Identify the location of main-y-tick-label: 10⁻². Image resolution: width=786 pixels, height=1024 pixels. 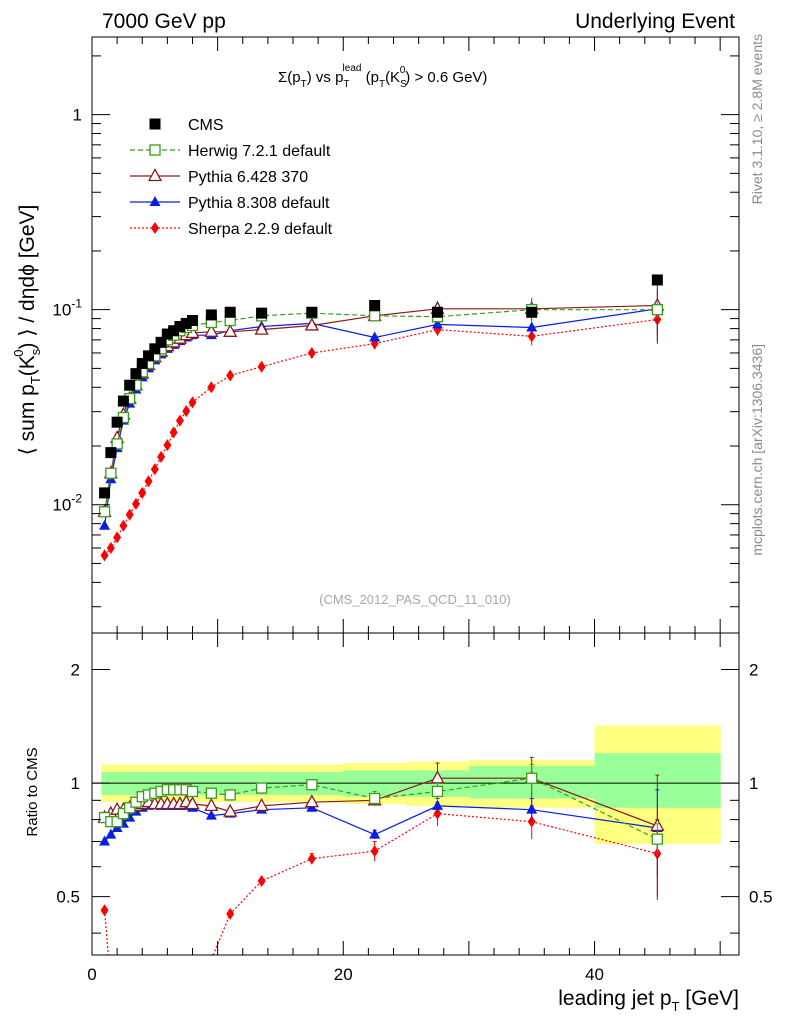
(67, 503).